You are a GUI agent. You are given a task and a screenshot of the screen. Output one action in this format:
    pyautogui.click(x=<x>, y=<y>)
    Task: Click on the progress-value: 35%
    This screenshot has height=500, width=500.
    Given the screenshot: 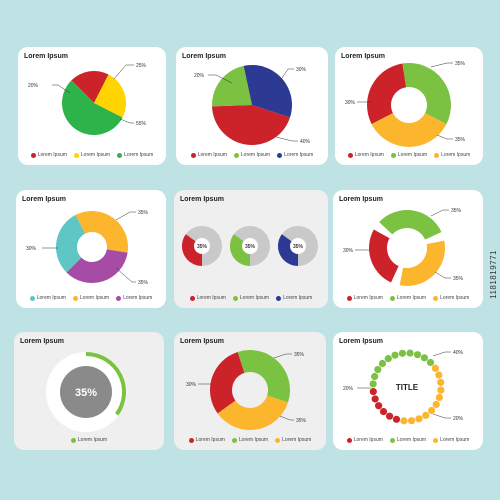 What is the action you would take?
    pyautogui.click(x=86, y=393)
    